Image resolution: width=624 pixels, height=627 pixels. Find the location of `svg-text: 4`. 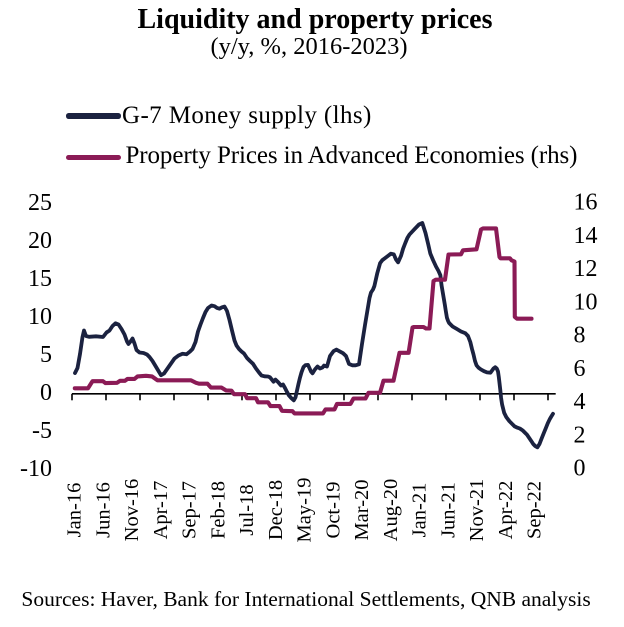

svg-text: 4 is located at coordinates (580, 402).